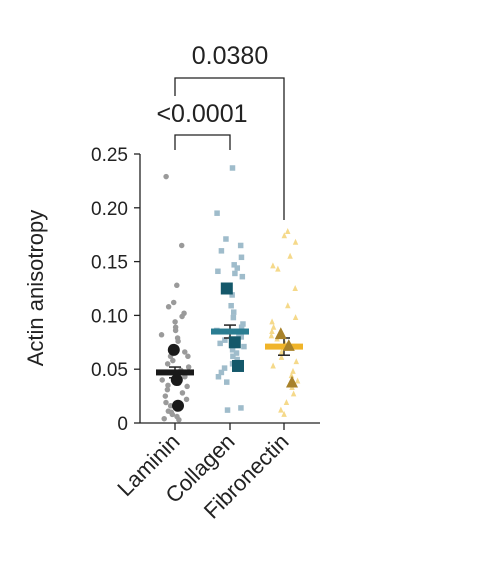  What do you see at coordinates (109, 370) in the screenshot?
I see `y-tick-label: 0.05` at bounding box center [109, 370].